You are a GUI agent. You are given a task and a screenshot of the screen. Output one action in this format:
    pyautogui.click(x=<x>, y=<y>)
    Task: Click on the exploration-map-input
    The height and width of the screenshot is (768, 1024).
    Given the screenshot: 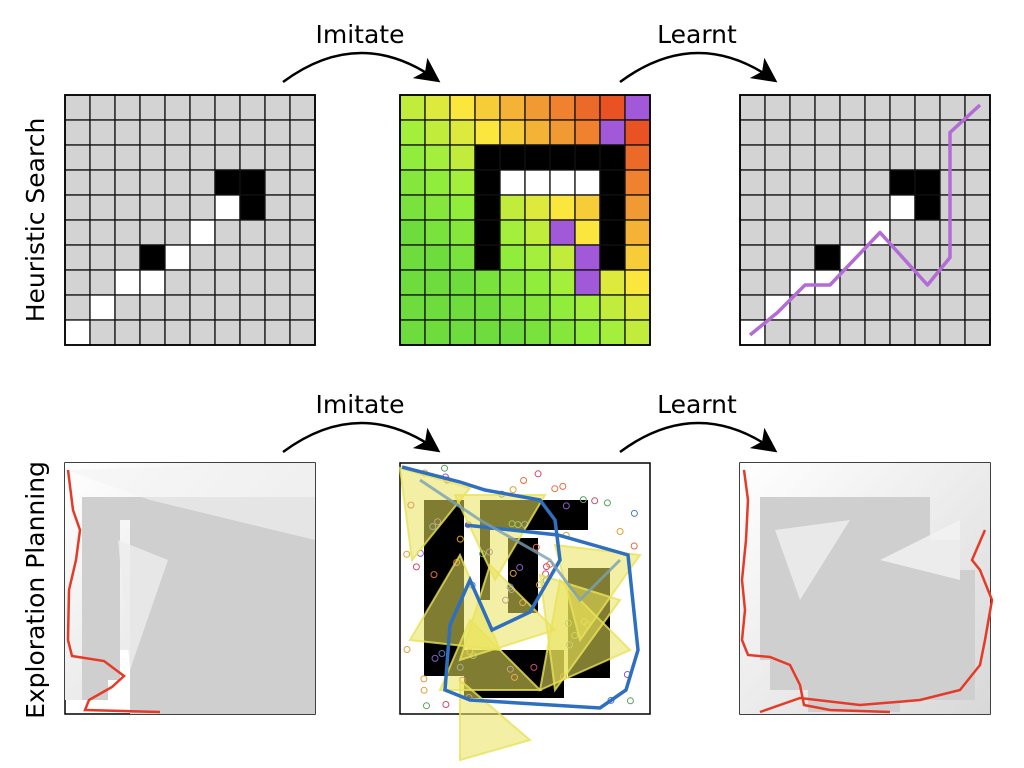 What is the action you would take?
    pyautogui.click(x=190, y=588)
    